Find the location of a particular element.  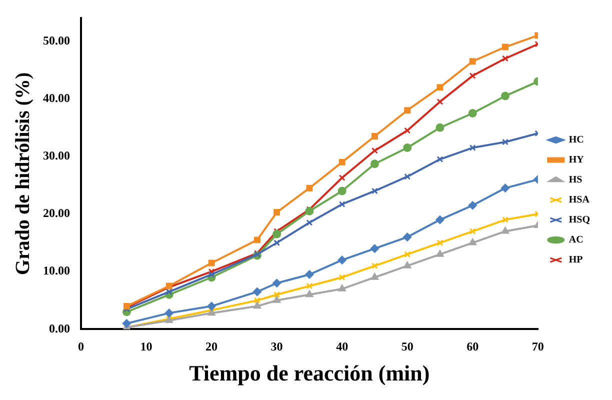

y-tick-label: 20.00 is located at coordinates (56, 213).